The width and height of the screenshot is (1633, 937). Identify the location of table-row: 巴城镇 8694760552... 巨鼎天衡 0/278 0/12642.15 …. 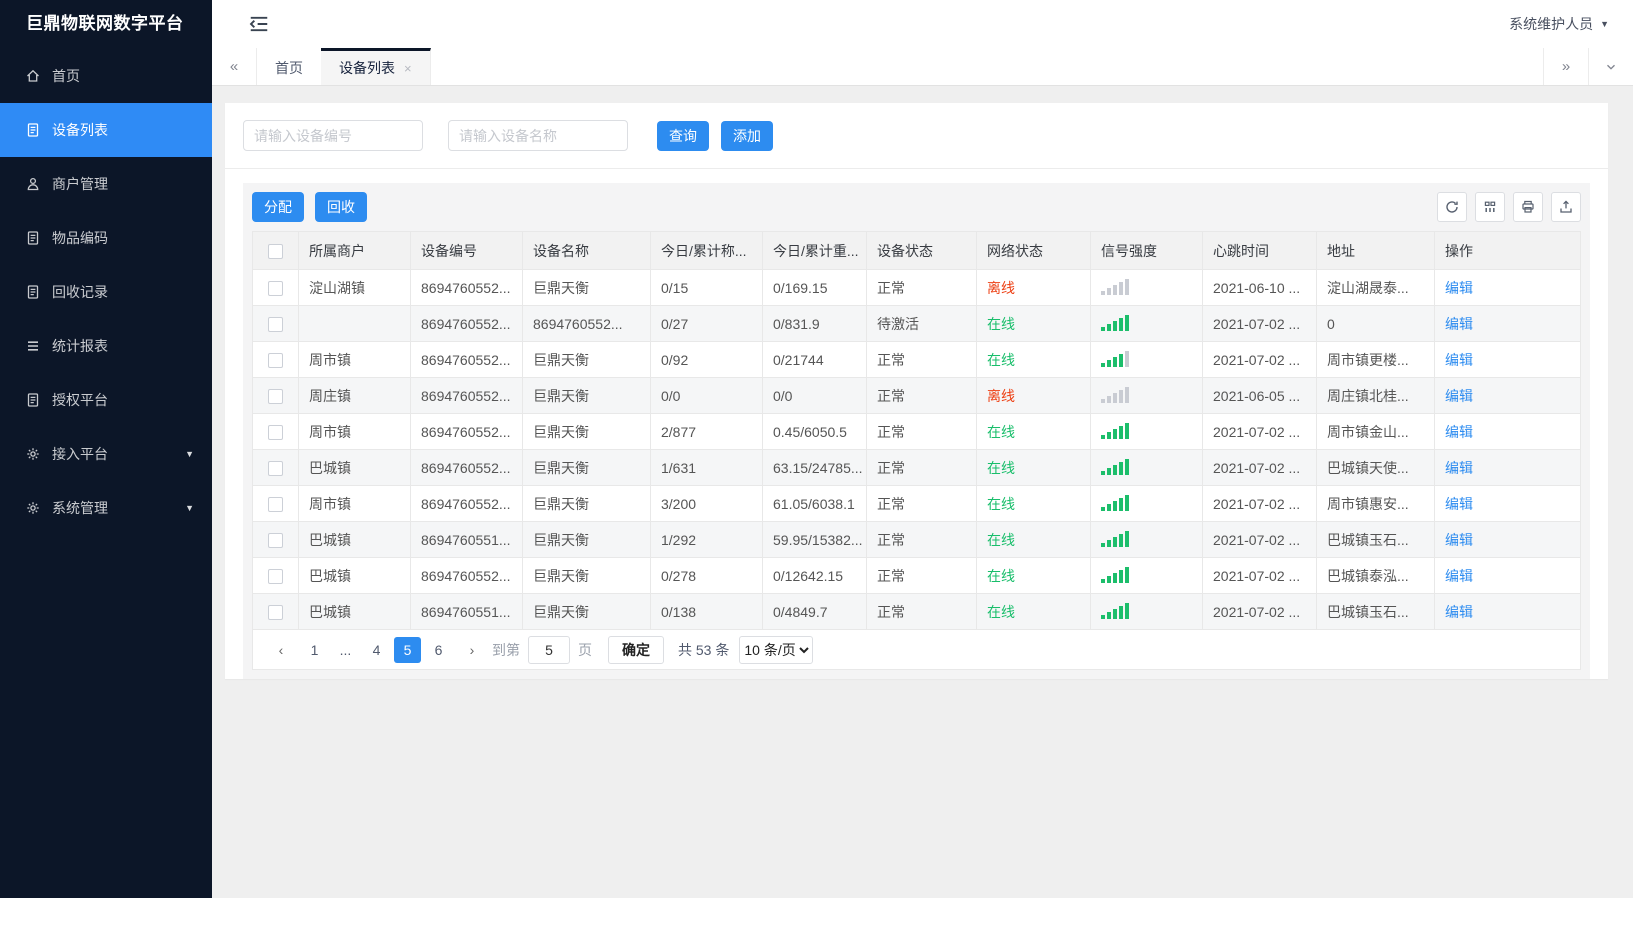
(916, 575).